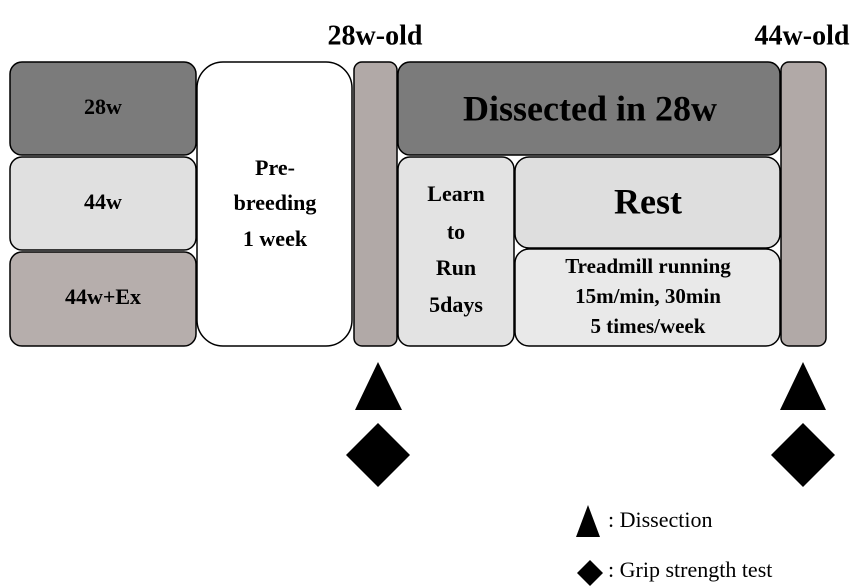 The height and width of the screenshot is (587, 865). What do you see at coordinates (456, 251) in the screenshot?
I see `learn-box` at bounding box center [456, 251].